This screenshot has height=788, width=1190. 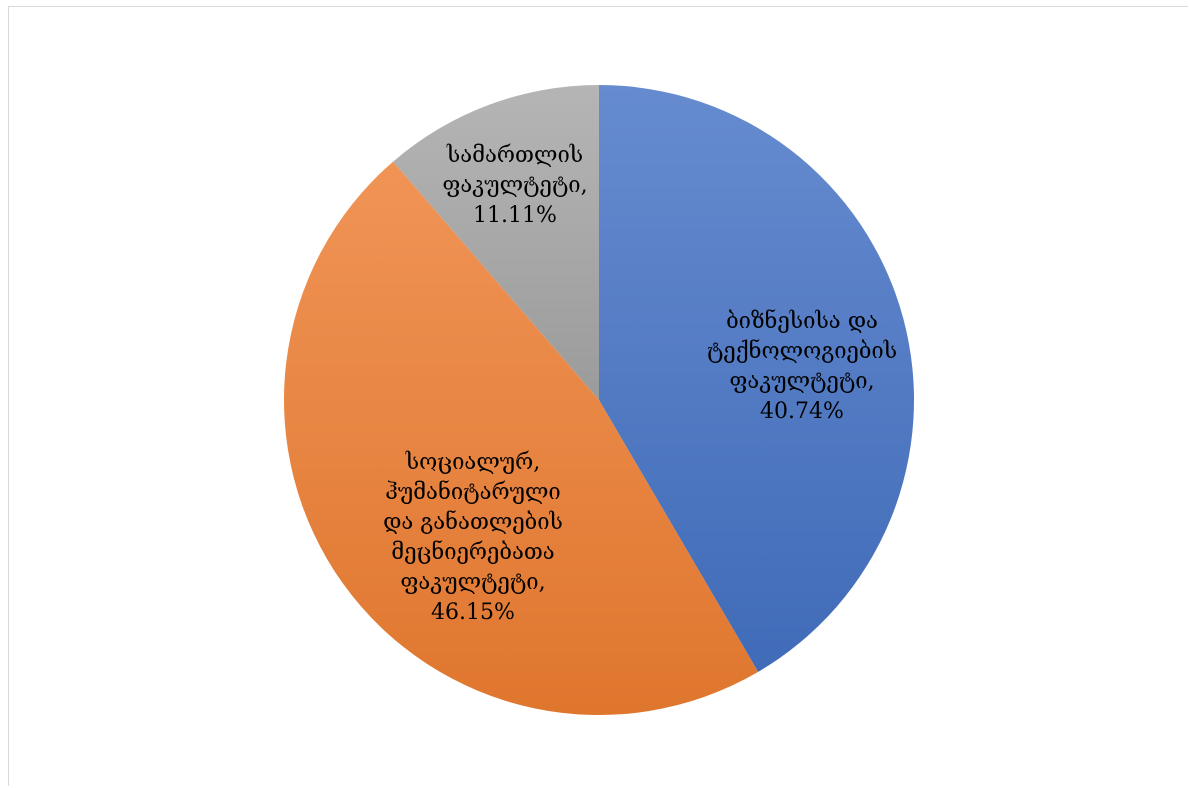 What do you see at coordinates (473, 612) in the screenshot?
I see `slice-label-line: 46.15%` at bounding box center [473, 612].